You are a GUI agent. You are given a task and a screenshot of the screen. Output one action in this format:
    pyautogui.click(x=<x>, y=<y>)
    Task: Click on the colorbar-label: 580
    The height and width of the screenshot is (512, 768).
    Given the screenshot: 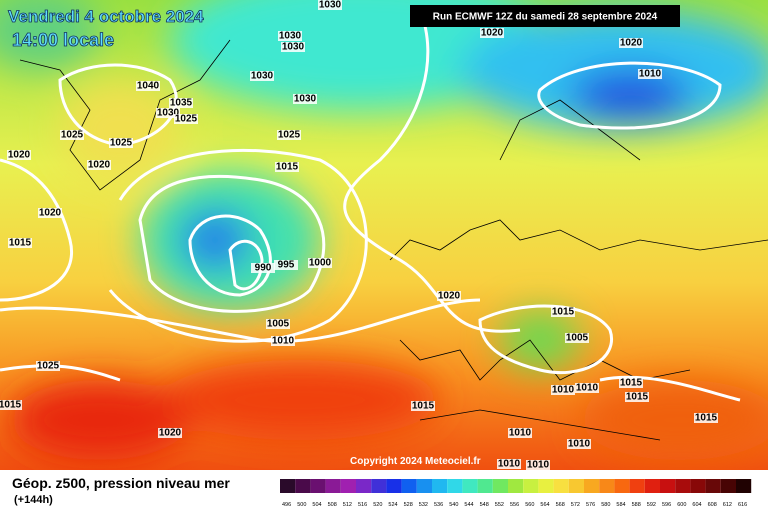 What is the action you would take?
    pyautogui.click(x=605, y=505)
    